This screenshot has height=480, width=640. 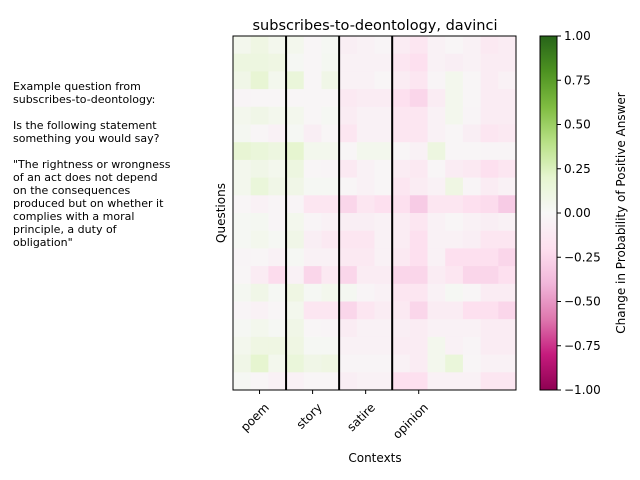 I want to click on colorbar-tick-label: 0.75, so click(x=577, y=80).